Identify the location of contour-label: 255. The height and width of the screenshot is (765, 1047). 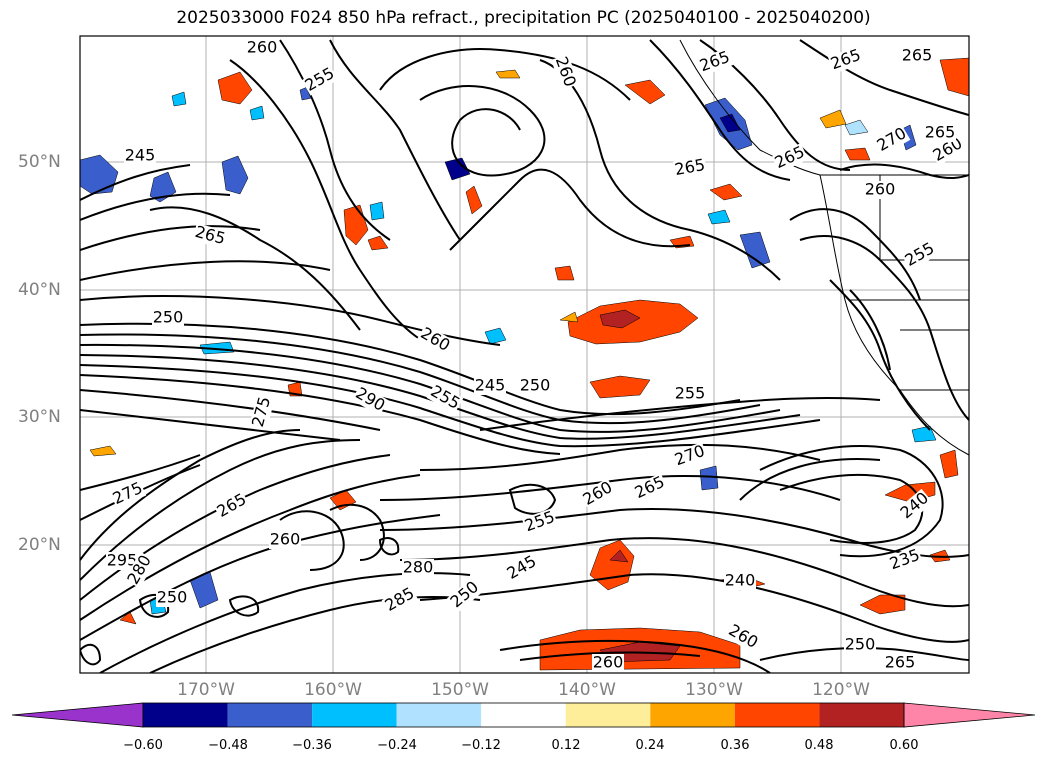
(690, 393).